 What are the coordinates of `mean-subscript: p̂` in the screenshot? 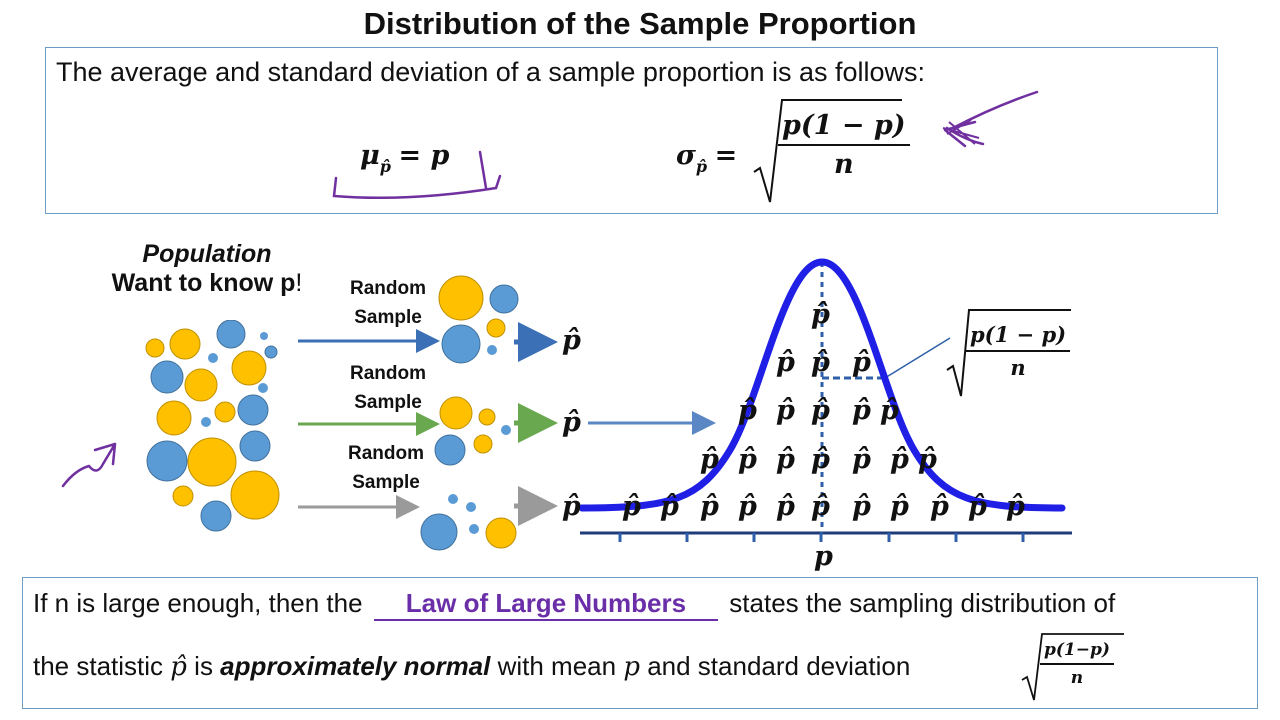 It's located at (385, 166).